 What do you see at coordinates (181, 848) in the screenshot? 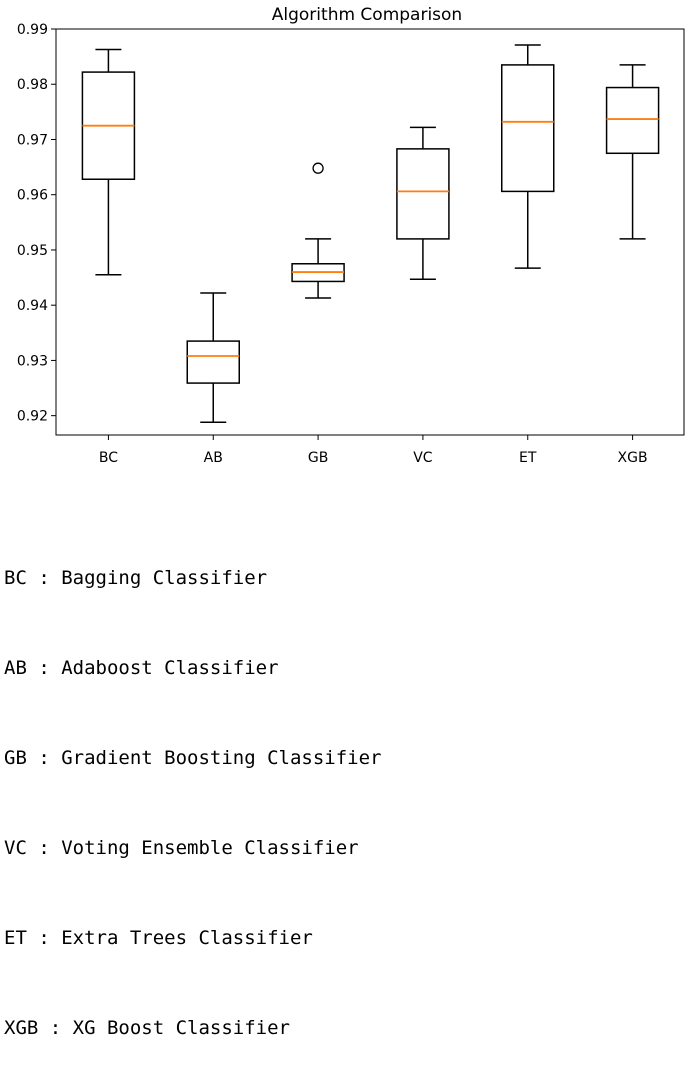
I see `legend-line-vc: VC : Voting Ensemble Classifier` at bounding box center [181, 848].